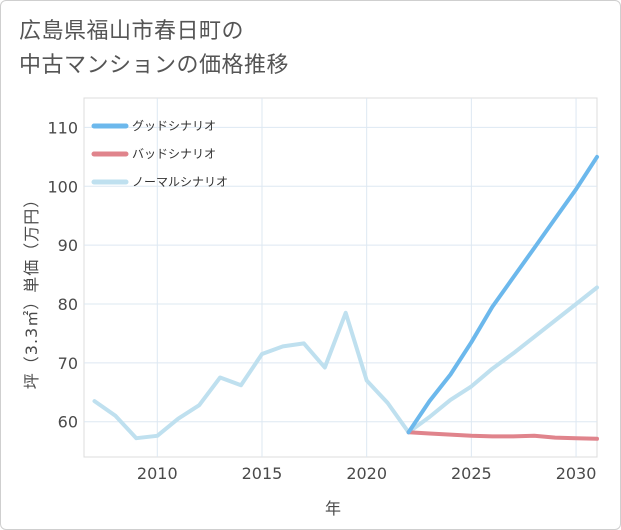  Describe the element at coordinates (154, 65) in the screenshot. I see `chart-title-line-2: 中古マンションの価格推移` at that location.